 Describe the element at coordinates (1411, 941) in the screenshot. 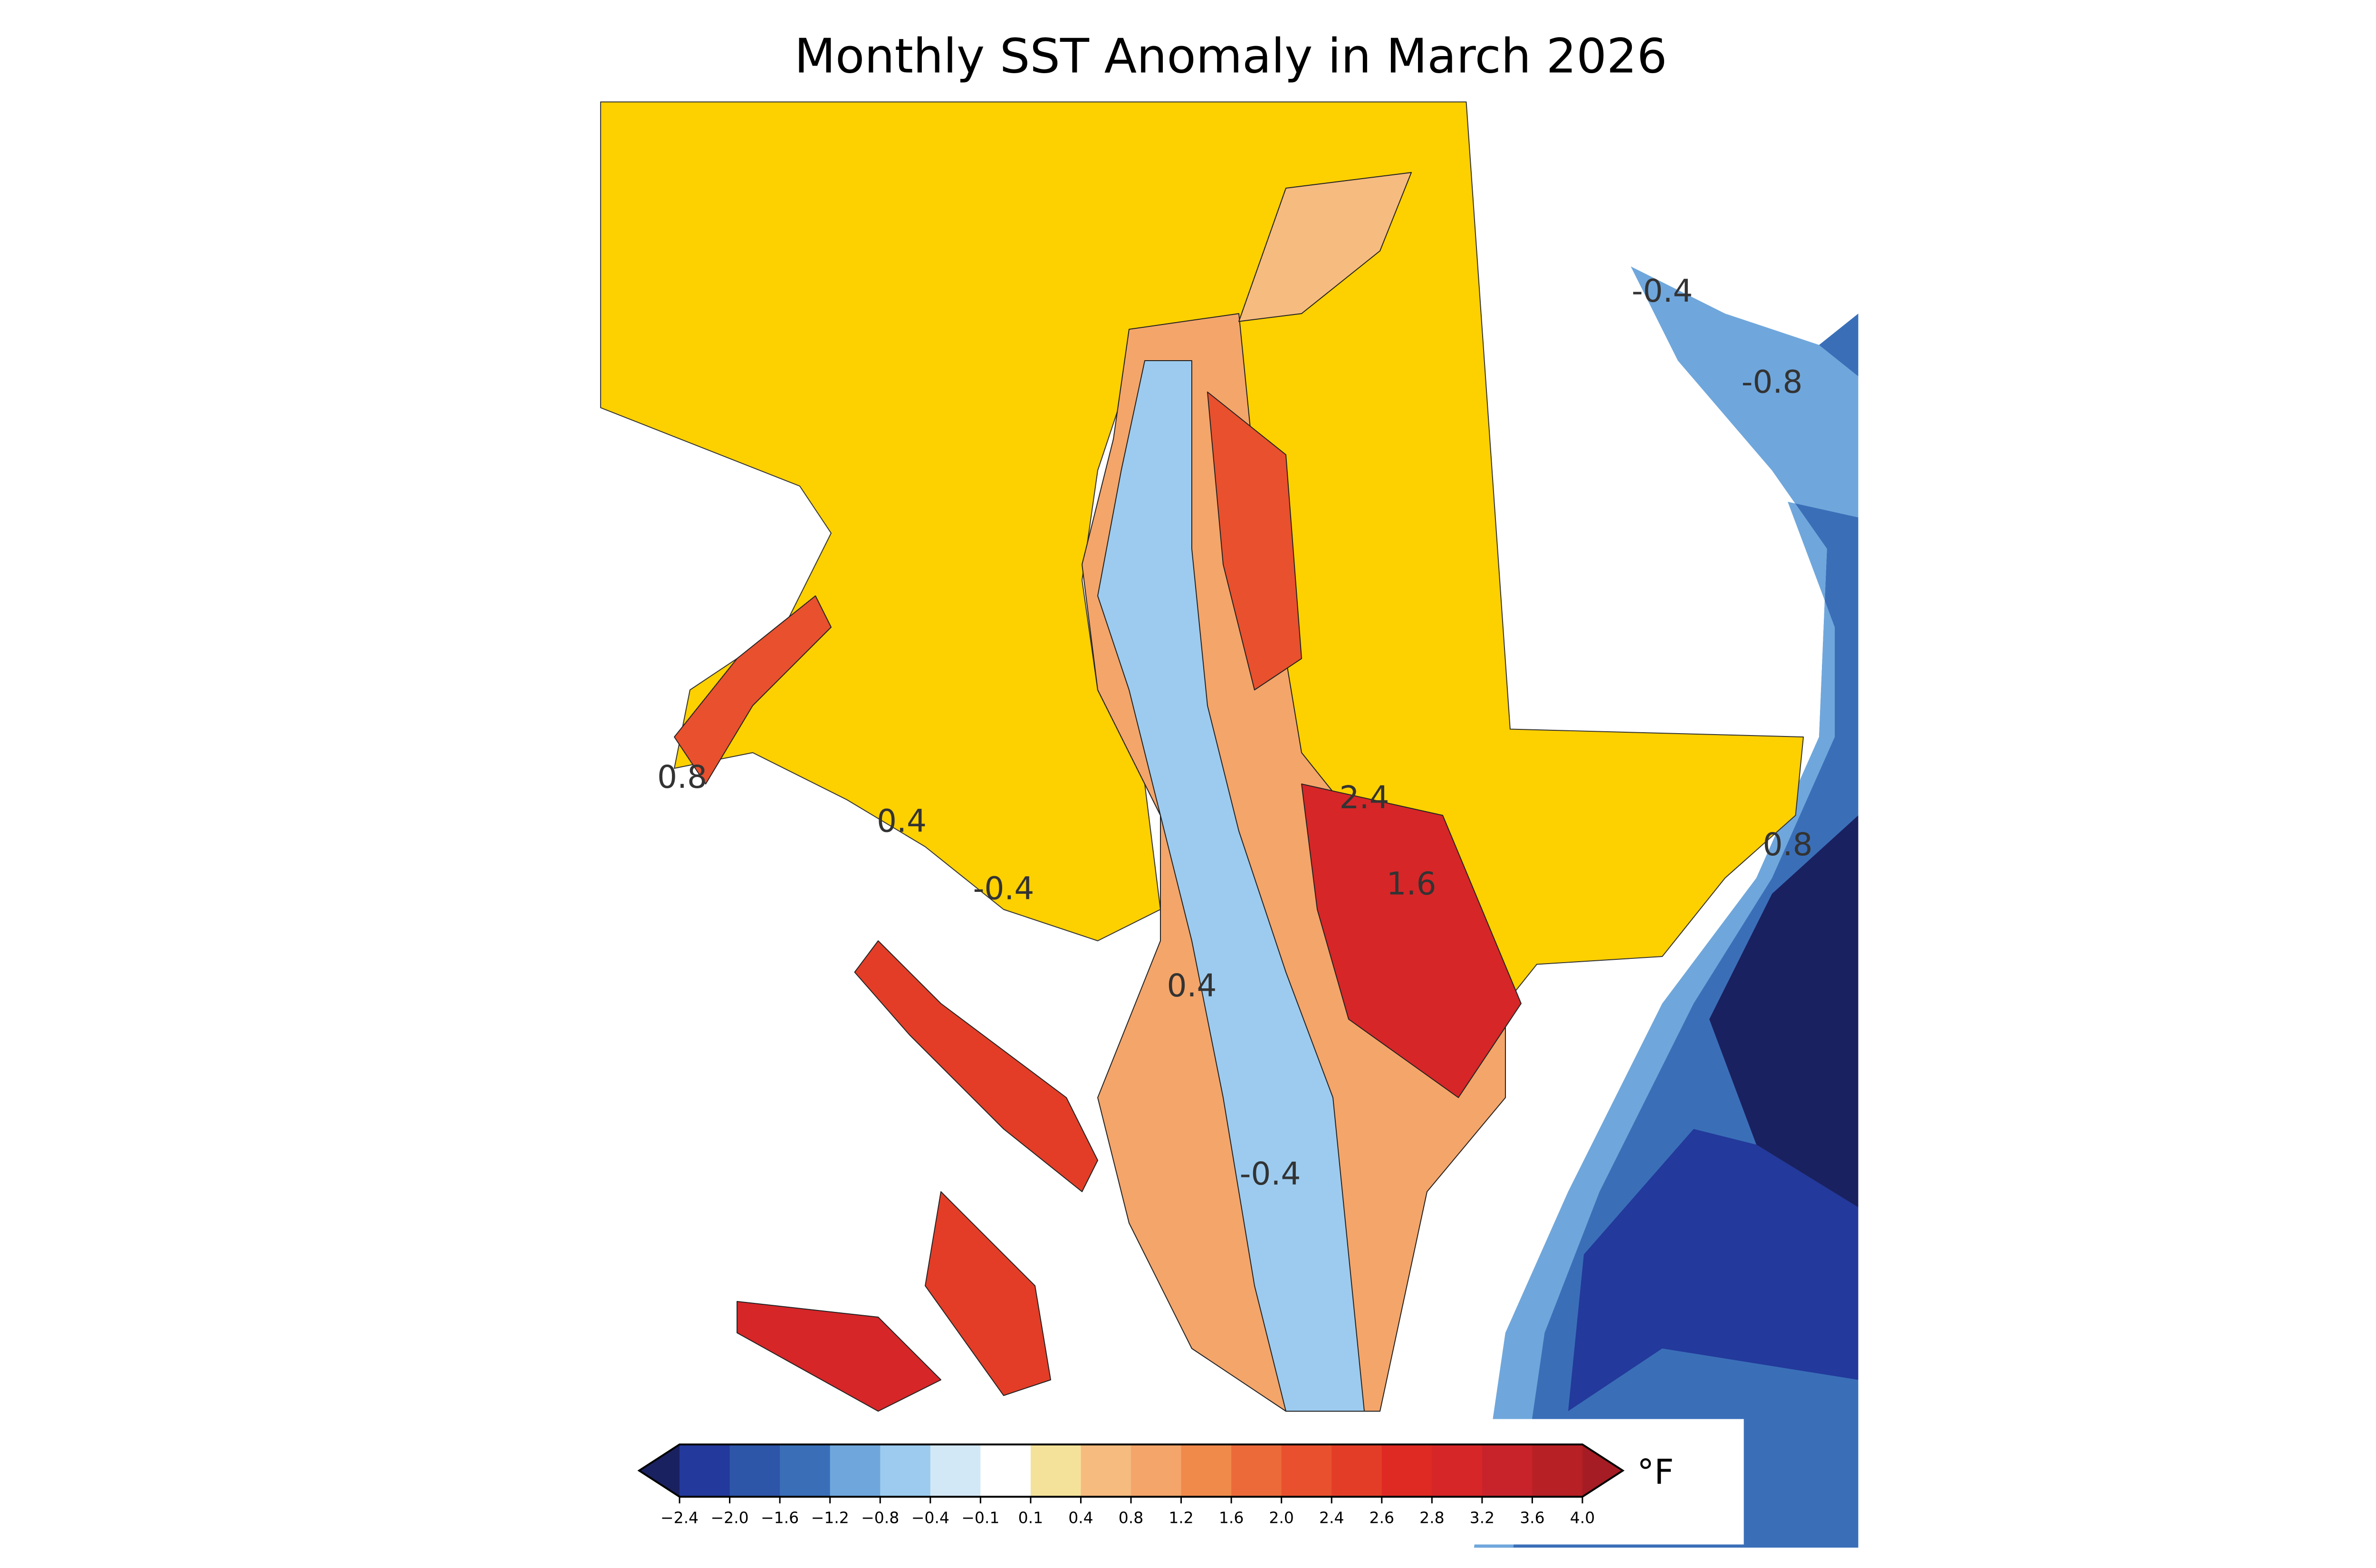

I see `bay-warm-core` at that location.